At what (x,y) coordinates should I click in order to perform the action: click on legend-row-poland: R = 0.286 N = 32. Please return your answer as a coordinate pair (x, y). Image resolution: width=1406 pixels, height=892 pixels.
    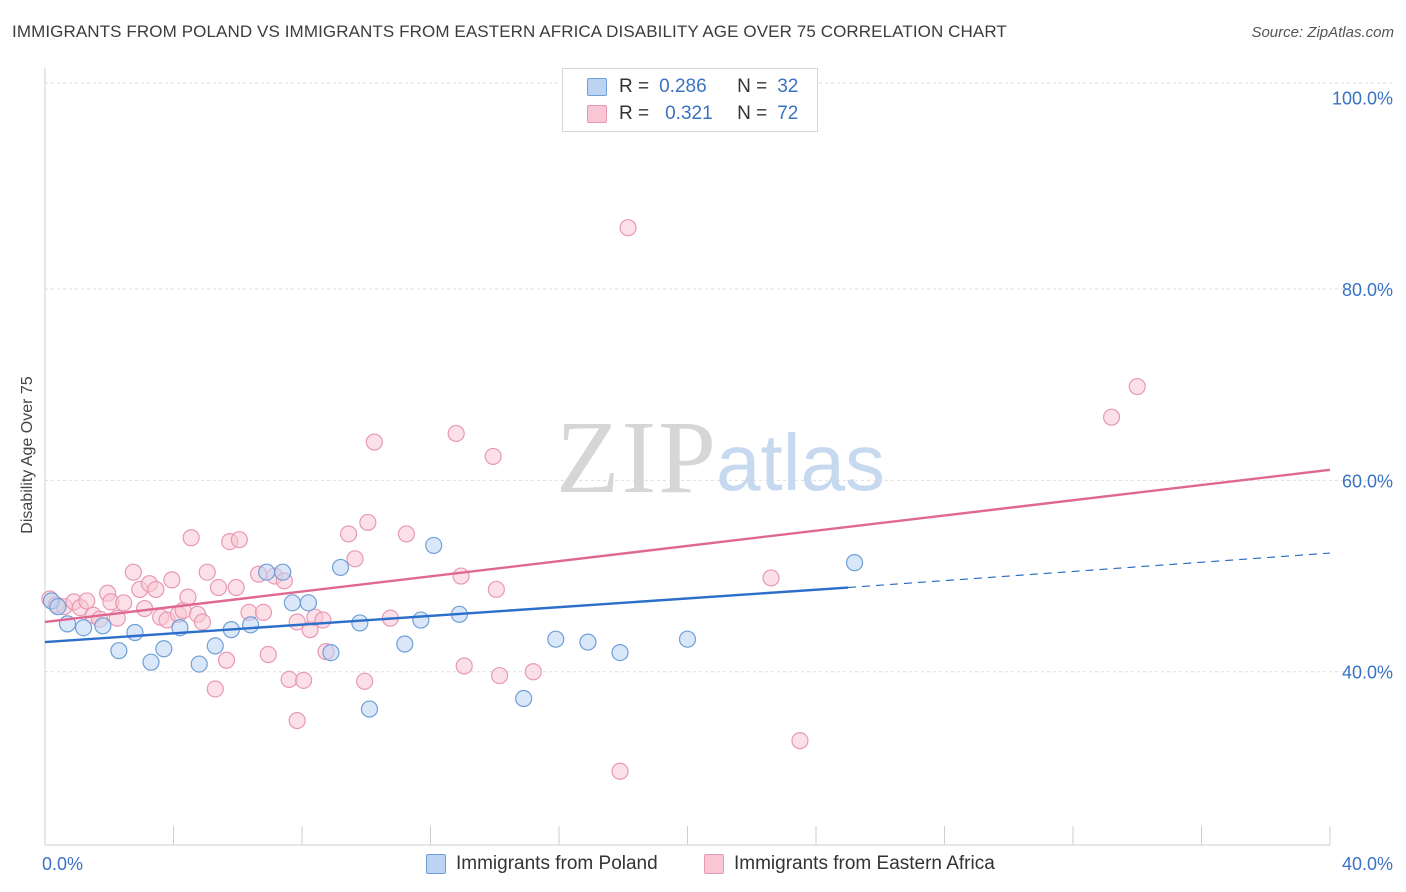
    Looking at the image, I should click on (692, 87).